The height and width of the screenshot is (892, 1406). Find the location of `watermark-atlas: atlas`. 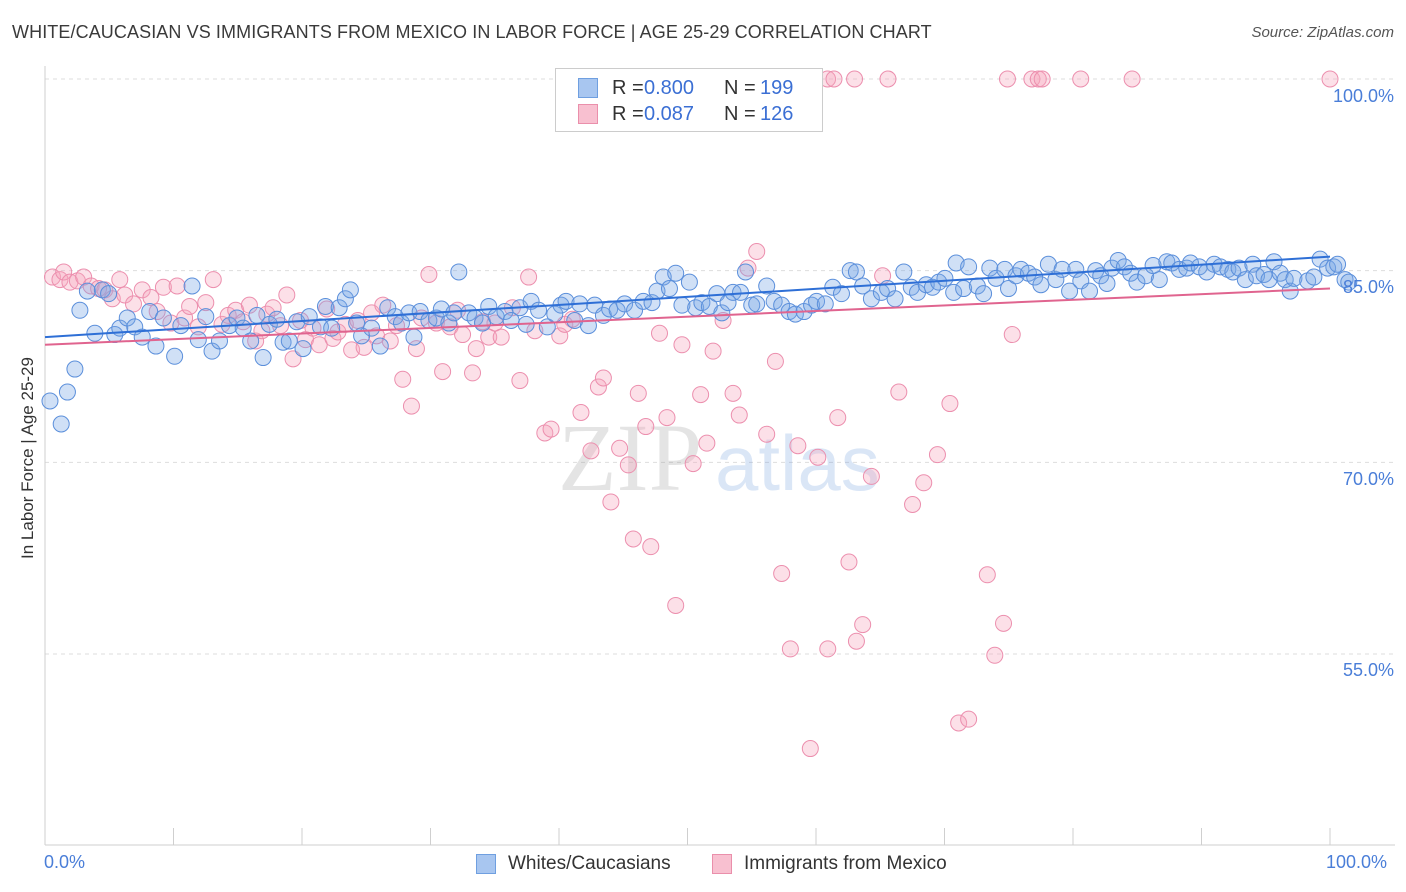

watermark-atlas: atlas is located at coordinates (797, 463).